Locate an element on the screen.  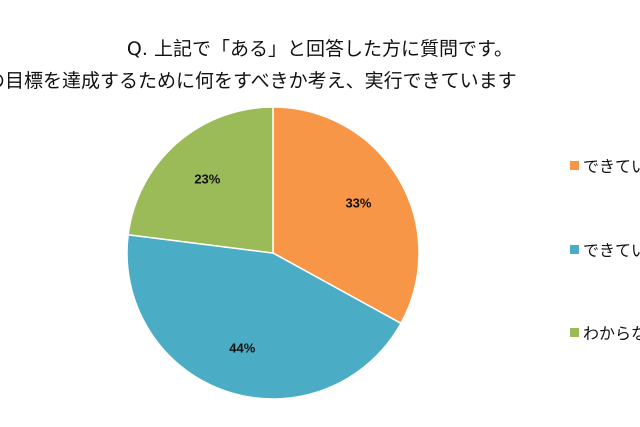
legend-label-1: できてい is located at coordinates (611, 250).